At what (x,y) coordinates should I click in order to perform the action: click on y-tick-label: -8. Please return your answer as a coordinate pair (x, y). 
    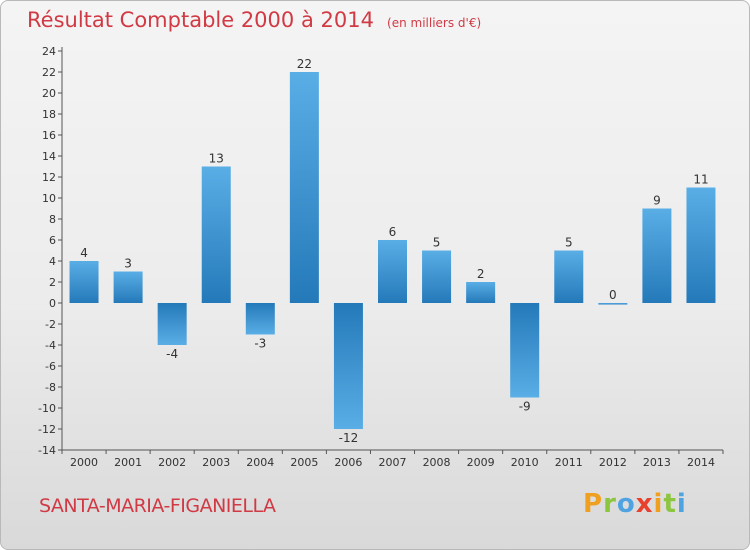
    Looking at the image, I should click on (50, 387).